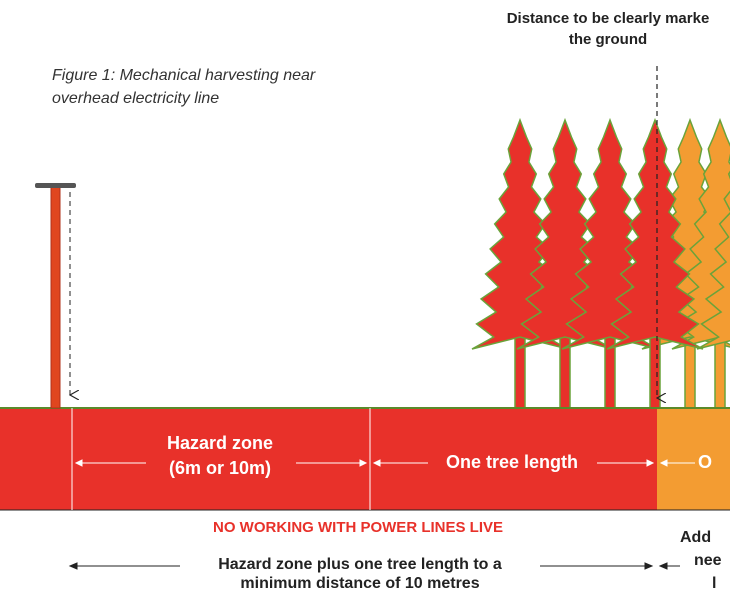  I want to click on zone-label: (6m or 10m), so click(220, 468).